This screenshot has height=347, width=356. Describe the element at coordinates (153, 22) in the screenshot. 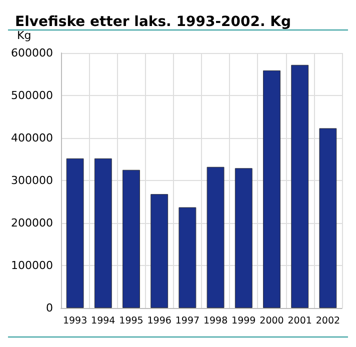

I see `chart-title: Elvefiske etter laks. 1993-2002. Kg` at that location.